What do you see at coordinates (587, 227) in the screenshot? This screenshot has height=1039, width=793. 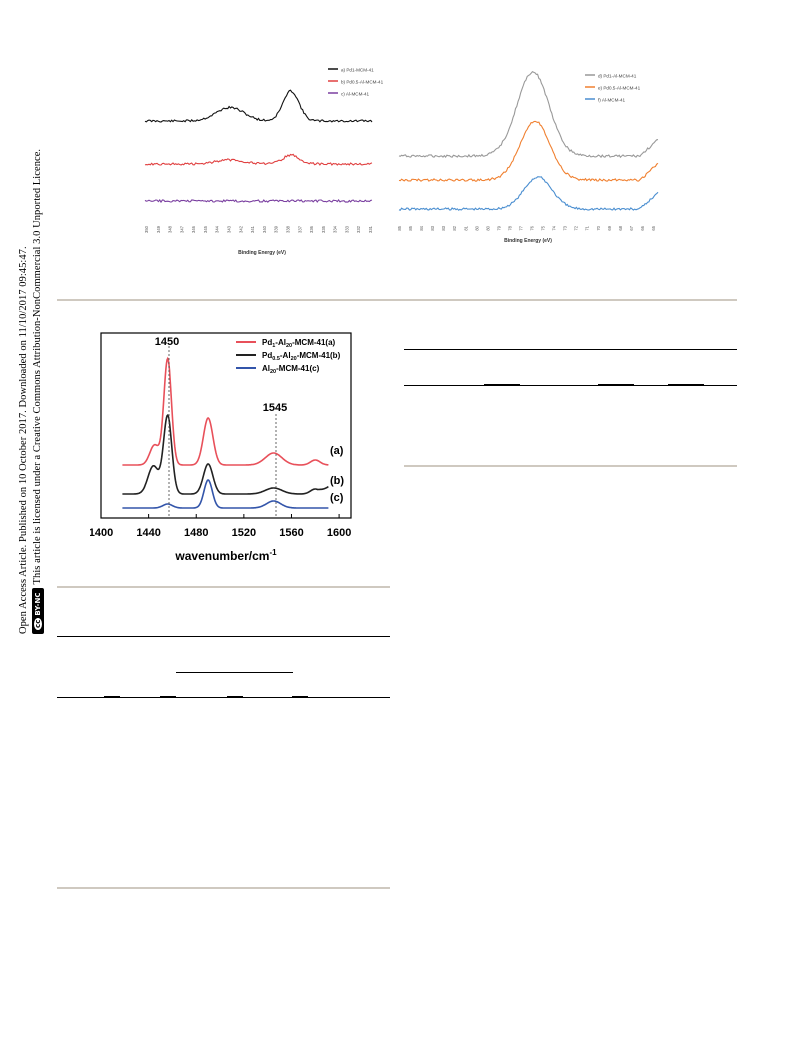 I see `xps2-tick-label: 71` at bounding box center [587, 227].